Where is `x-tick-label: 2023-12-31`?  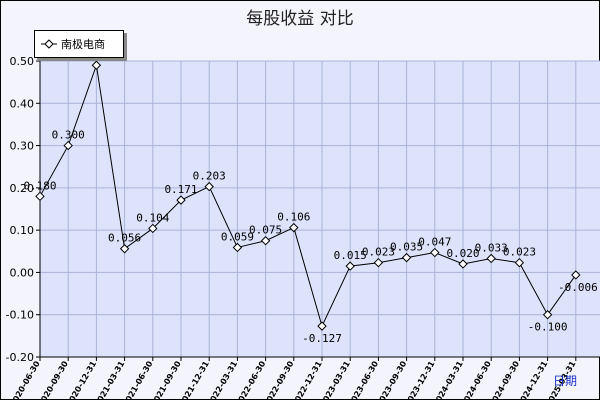 x-tick-label: 2023-12-31 is located at coordinates (420, 379).